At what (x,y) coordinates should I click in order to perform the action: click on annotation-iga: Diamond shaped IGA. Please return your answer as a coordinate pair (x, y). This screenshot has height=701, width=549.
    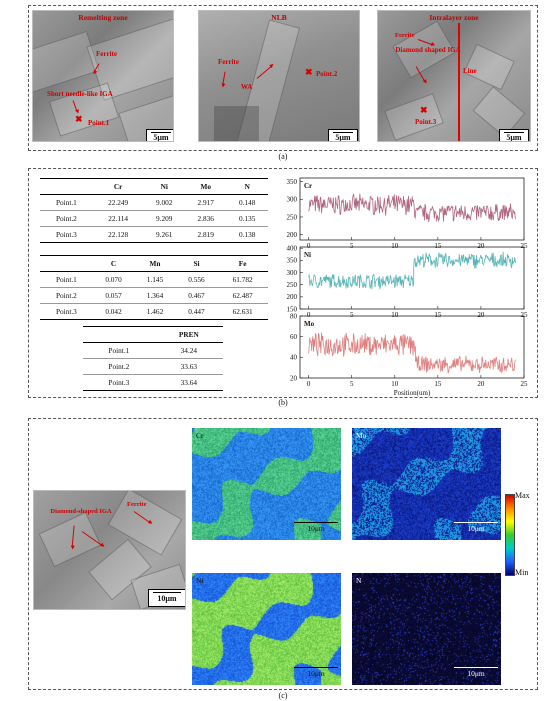
    Looking at the image, I should click on (428, 50).